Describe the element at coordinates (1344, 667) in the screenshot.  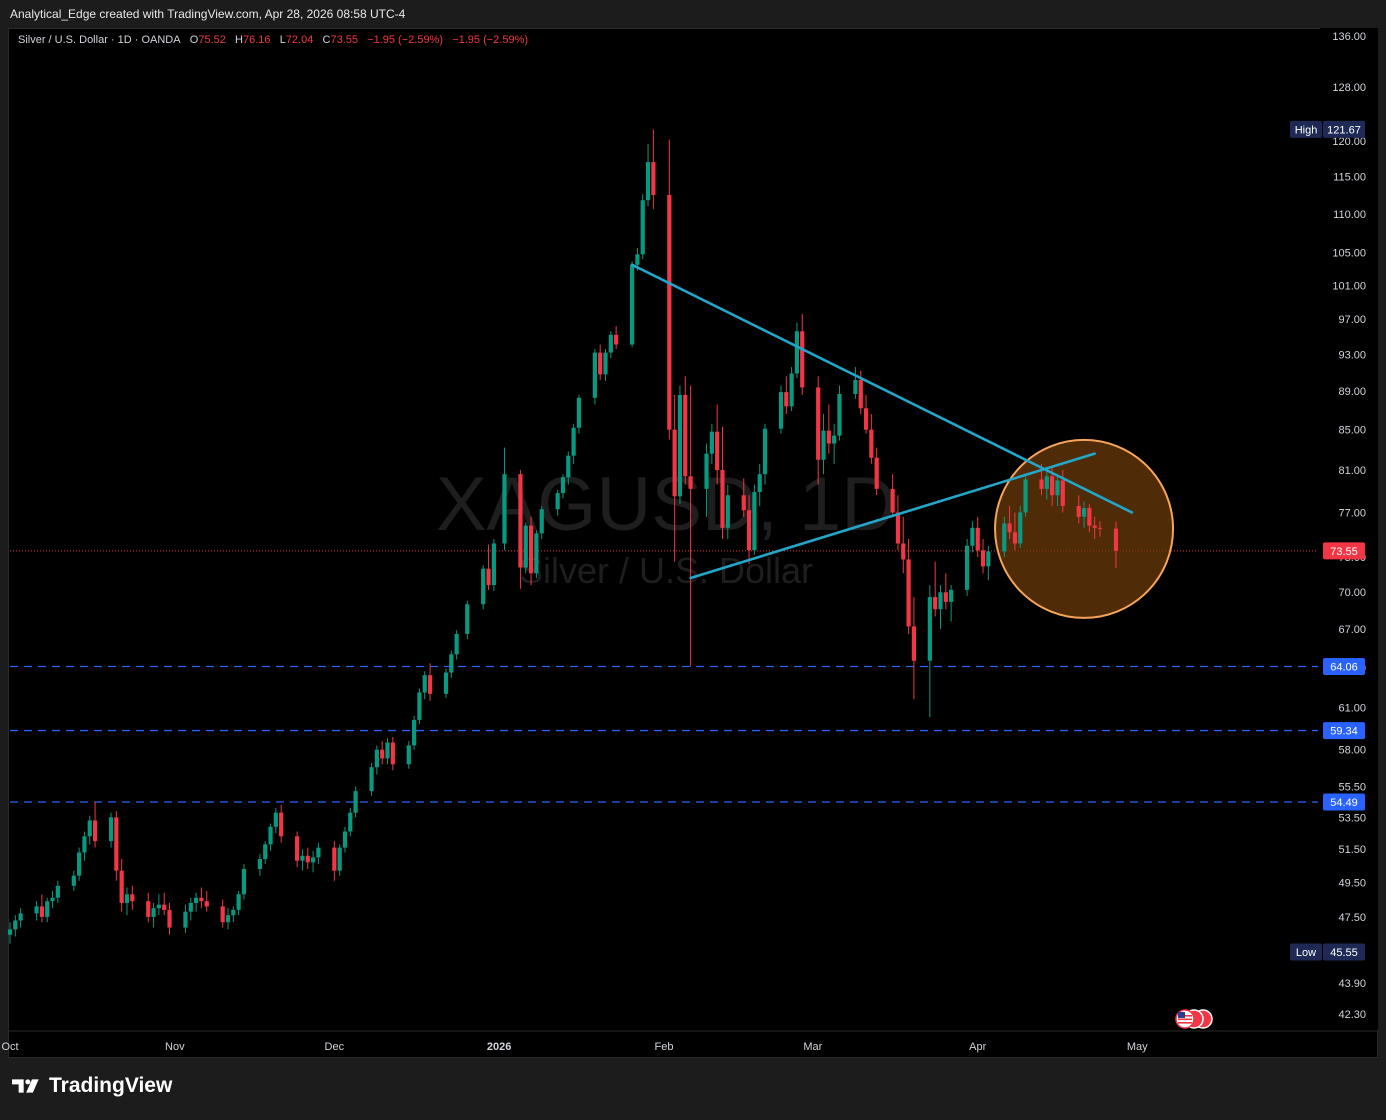
I see `level-badge-text: 64.06` at that location.